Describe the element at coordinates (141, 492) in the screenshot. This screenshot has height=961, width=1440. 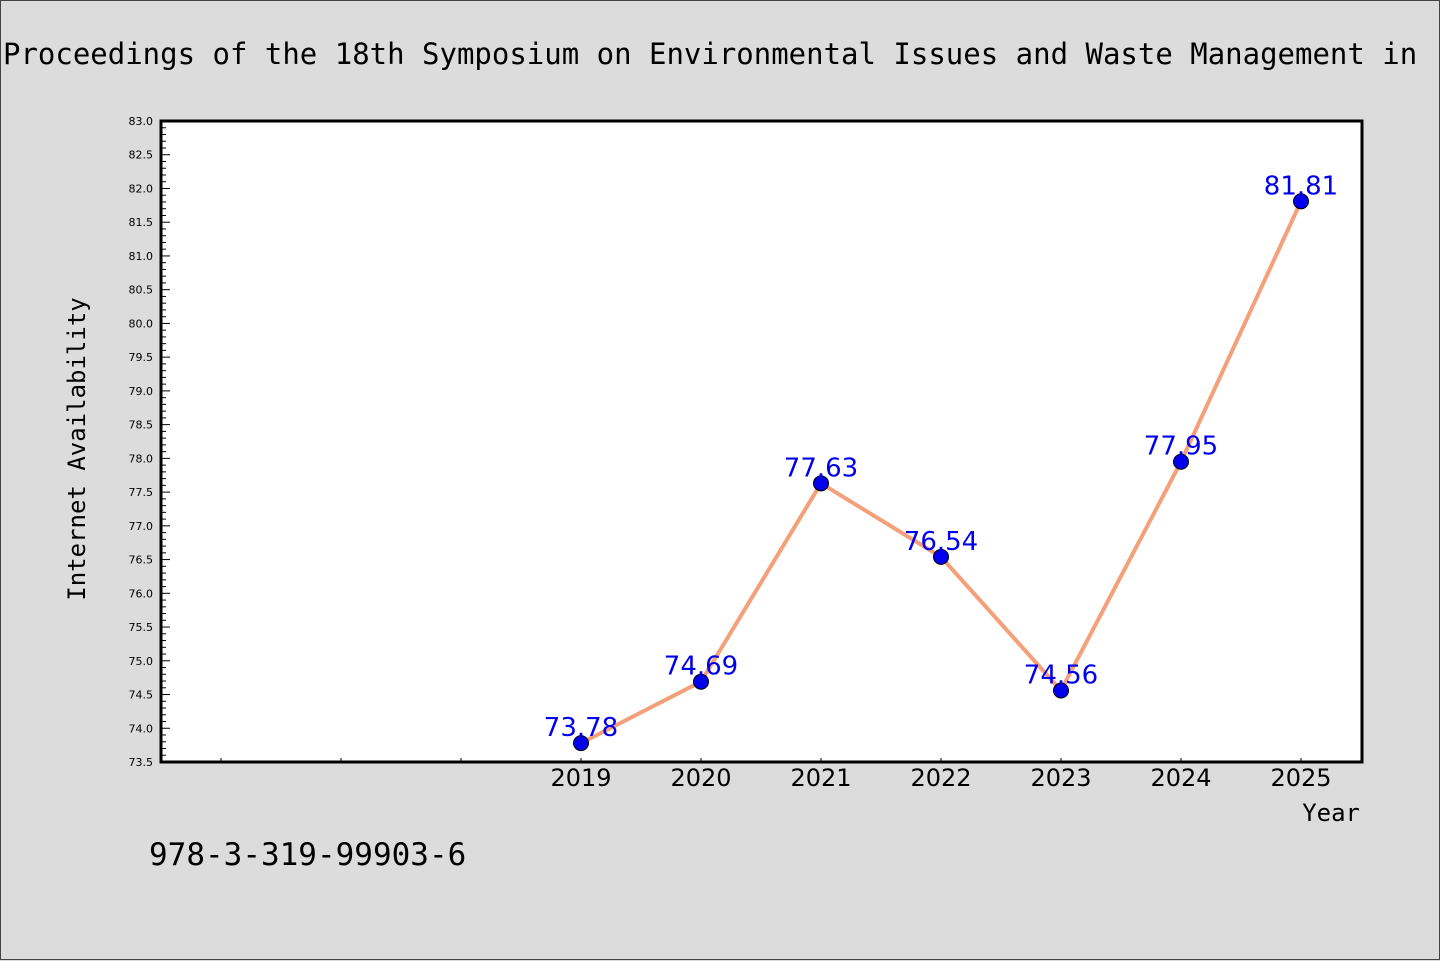
I see `y-tick-label: 77.5` at that location.